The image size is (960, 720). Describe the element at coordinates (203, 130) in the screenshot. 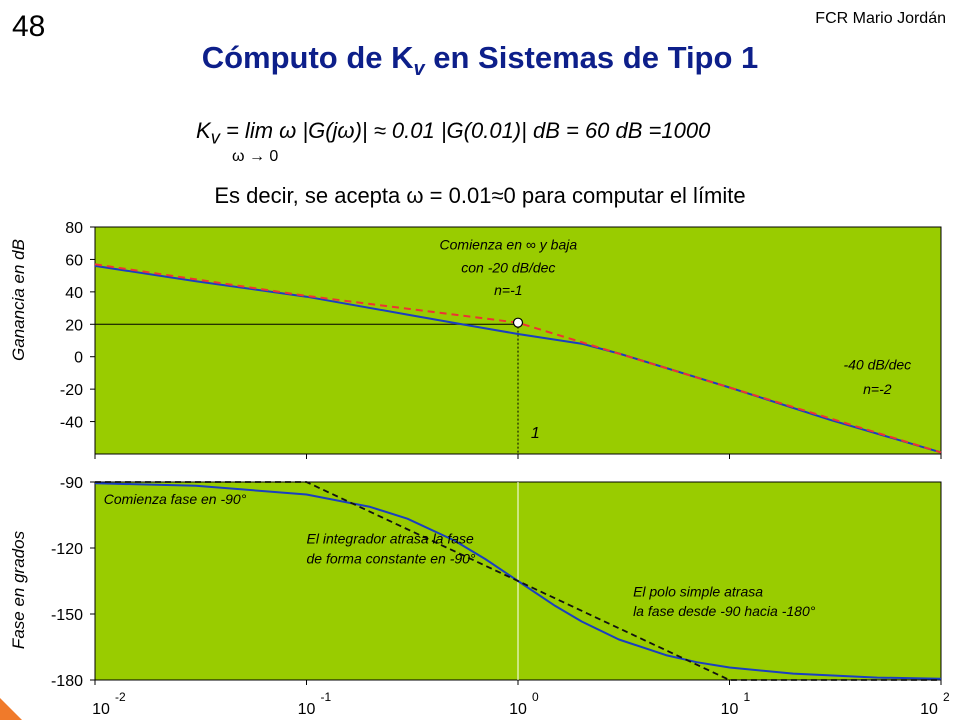

I see `formula-k: K` at that location.